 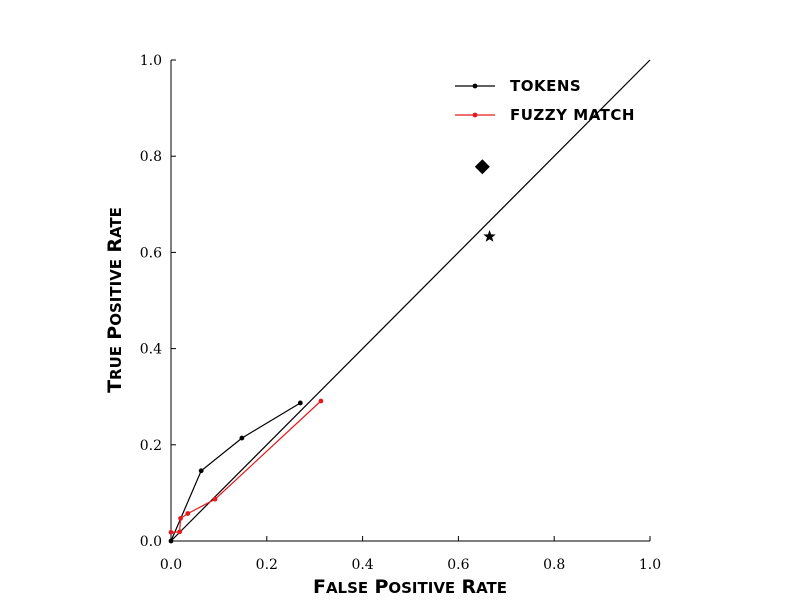 What do you see at coordinates (482, 167) in the screenshot?
I see `diamond-marker` at bounding box center [482, 167].